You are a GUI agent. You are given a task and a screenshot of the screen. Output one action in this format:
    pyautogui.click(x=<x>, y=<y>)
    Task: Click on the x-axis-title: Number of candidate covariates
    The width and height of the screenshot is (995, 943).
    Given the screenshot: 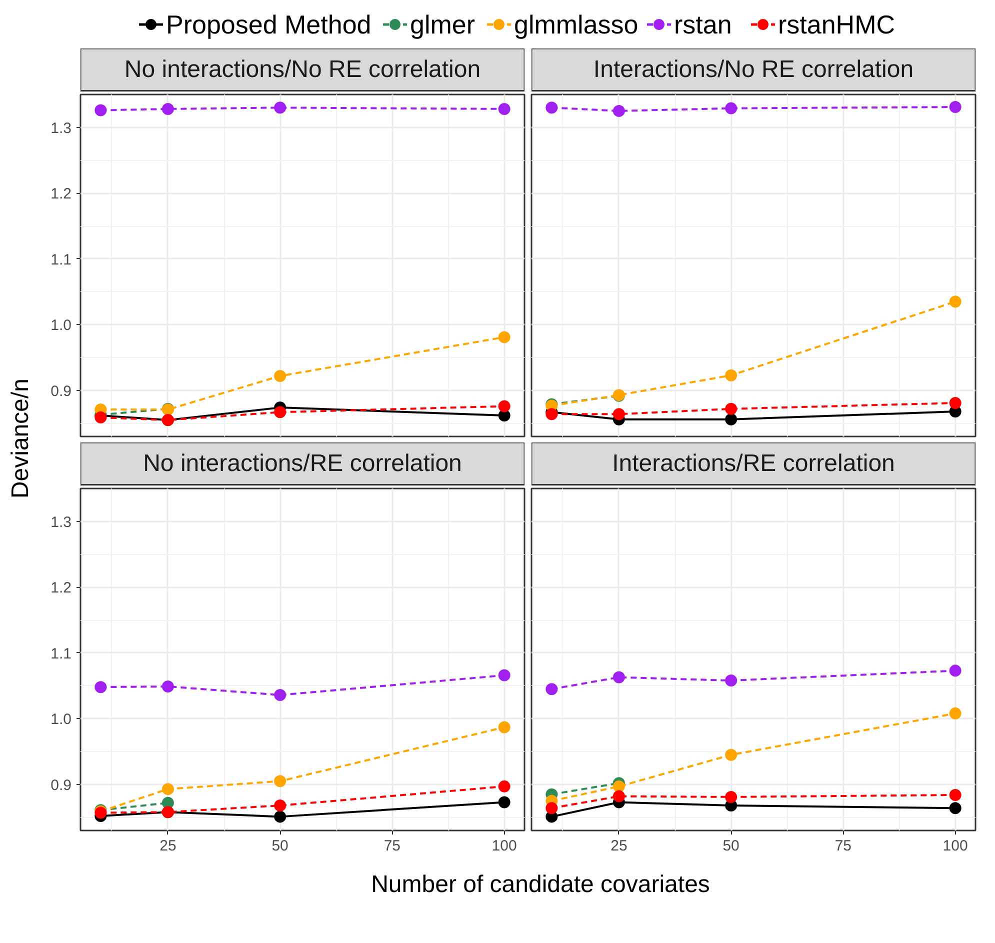 What is the action you would take?
    pyautogui.click(x=540, y=884)
    